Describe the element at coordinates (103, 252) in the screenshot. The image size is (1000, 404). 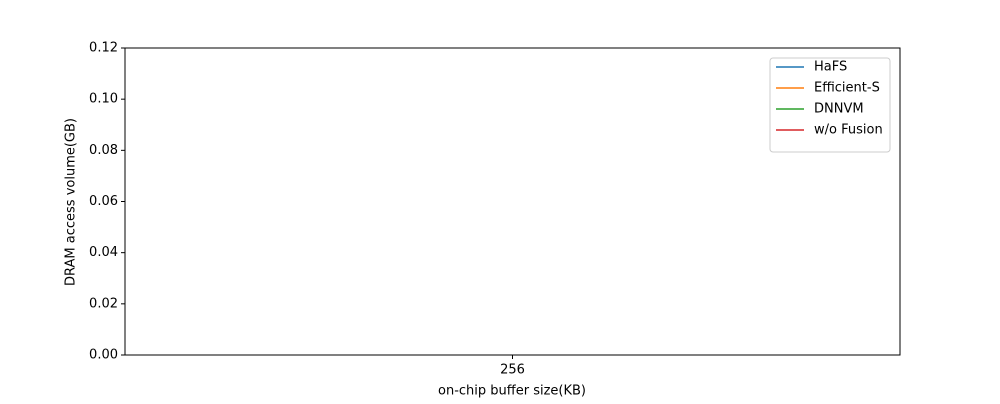
I see `y-tick-label: 0.04` at that location.